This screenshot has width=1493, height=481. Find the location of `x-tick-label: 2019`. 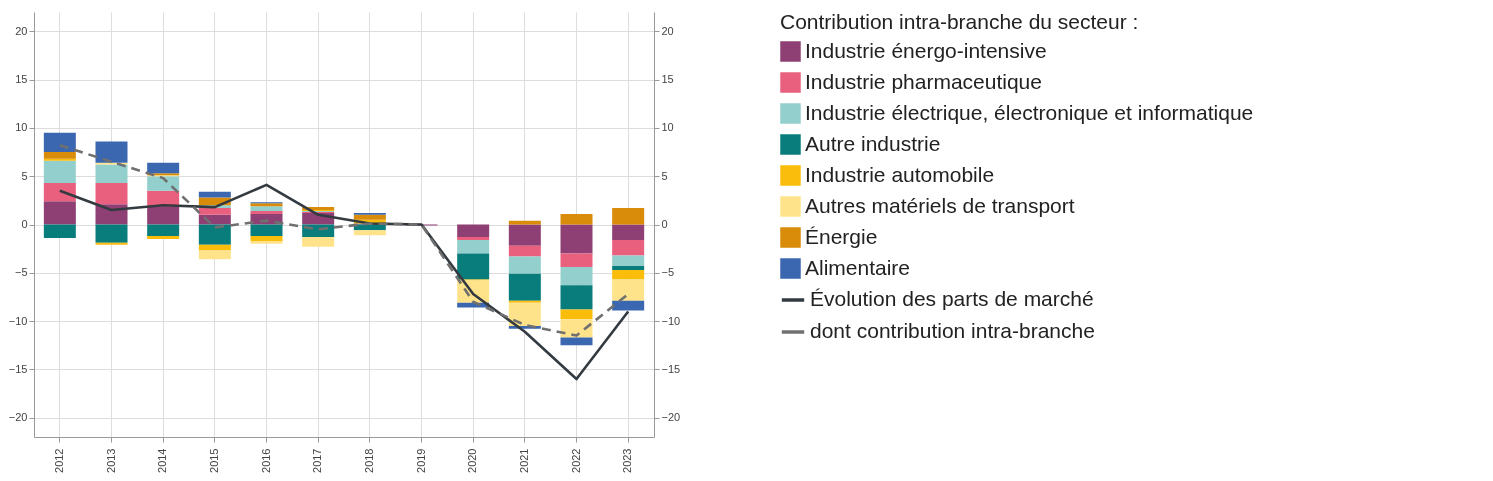

x-tick-label: 2019 is located at coordinates (420, 460).